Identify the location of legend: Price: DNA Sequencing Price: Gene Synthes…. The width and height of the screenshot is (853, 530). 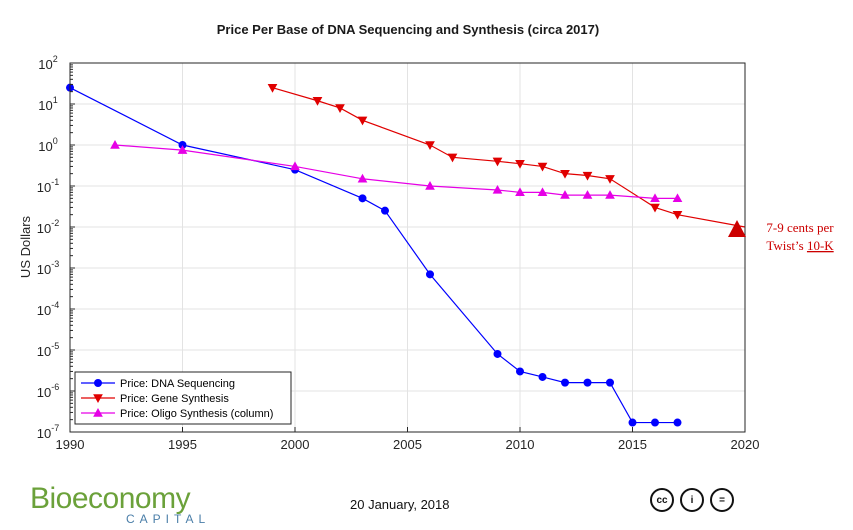
(183, 398).